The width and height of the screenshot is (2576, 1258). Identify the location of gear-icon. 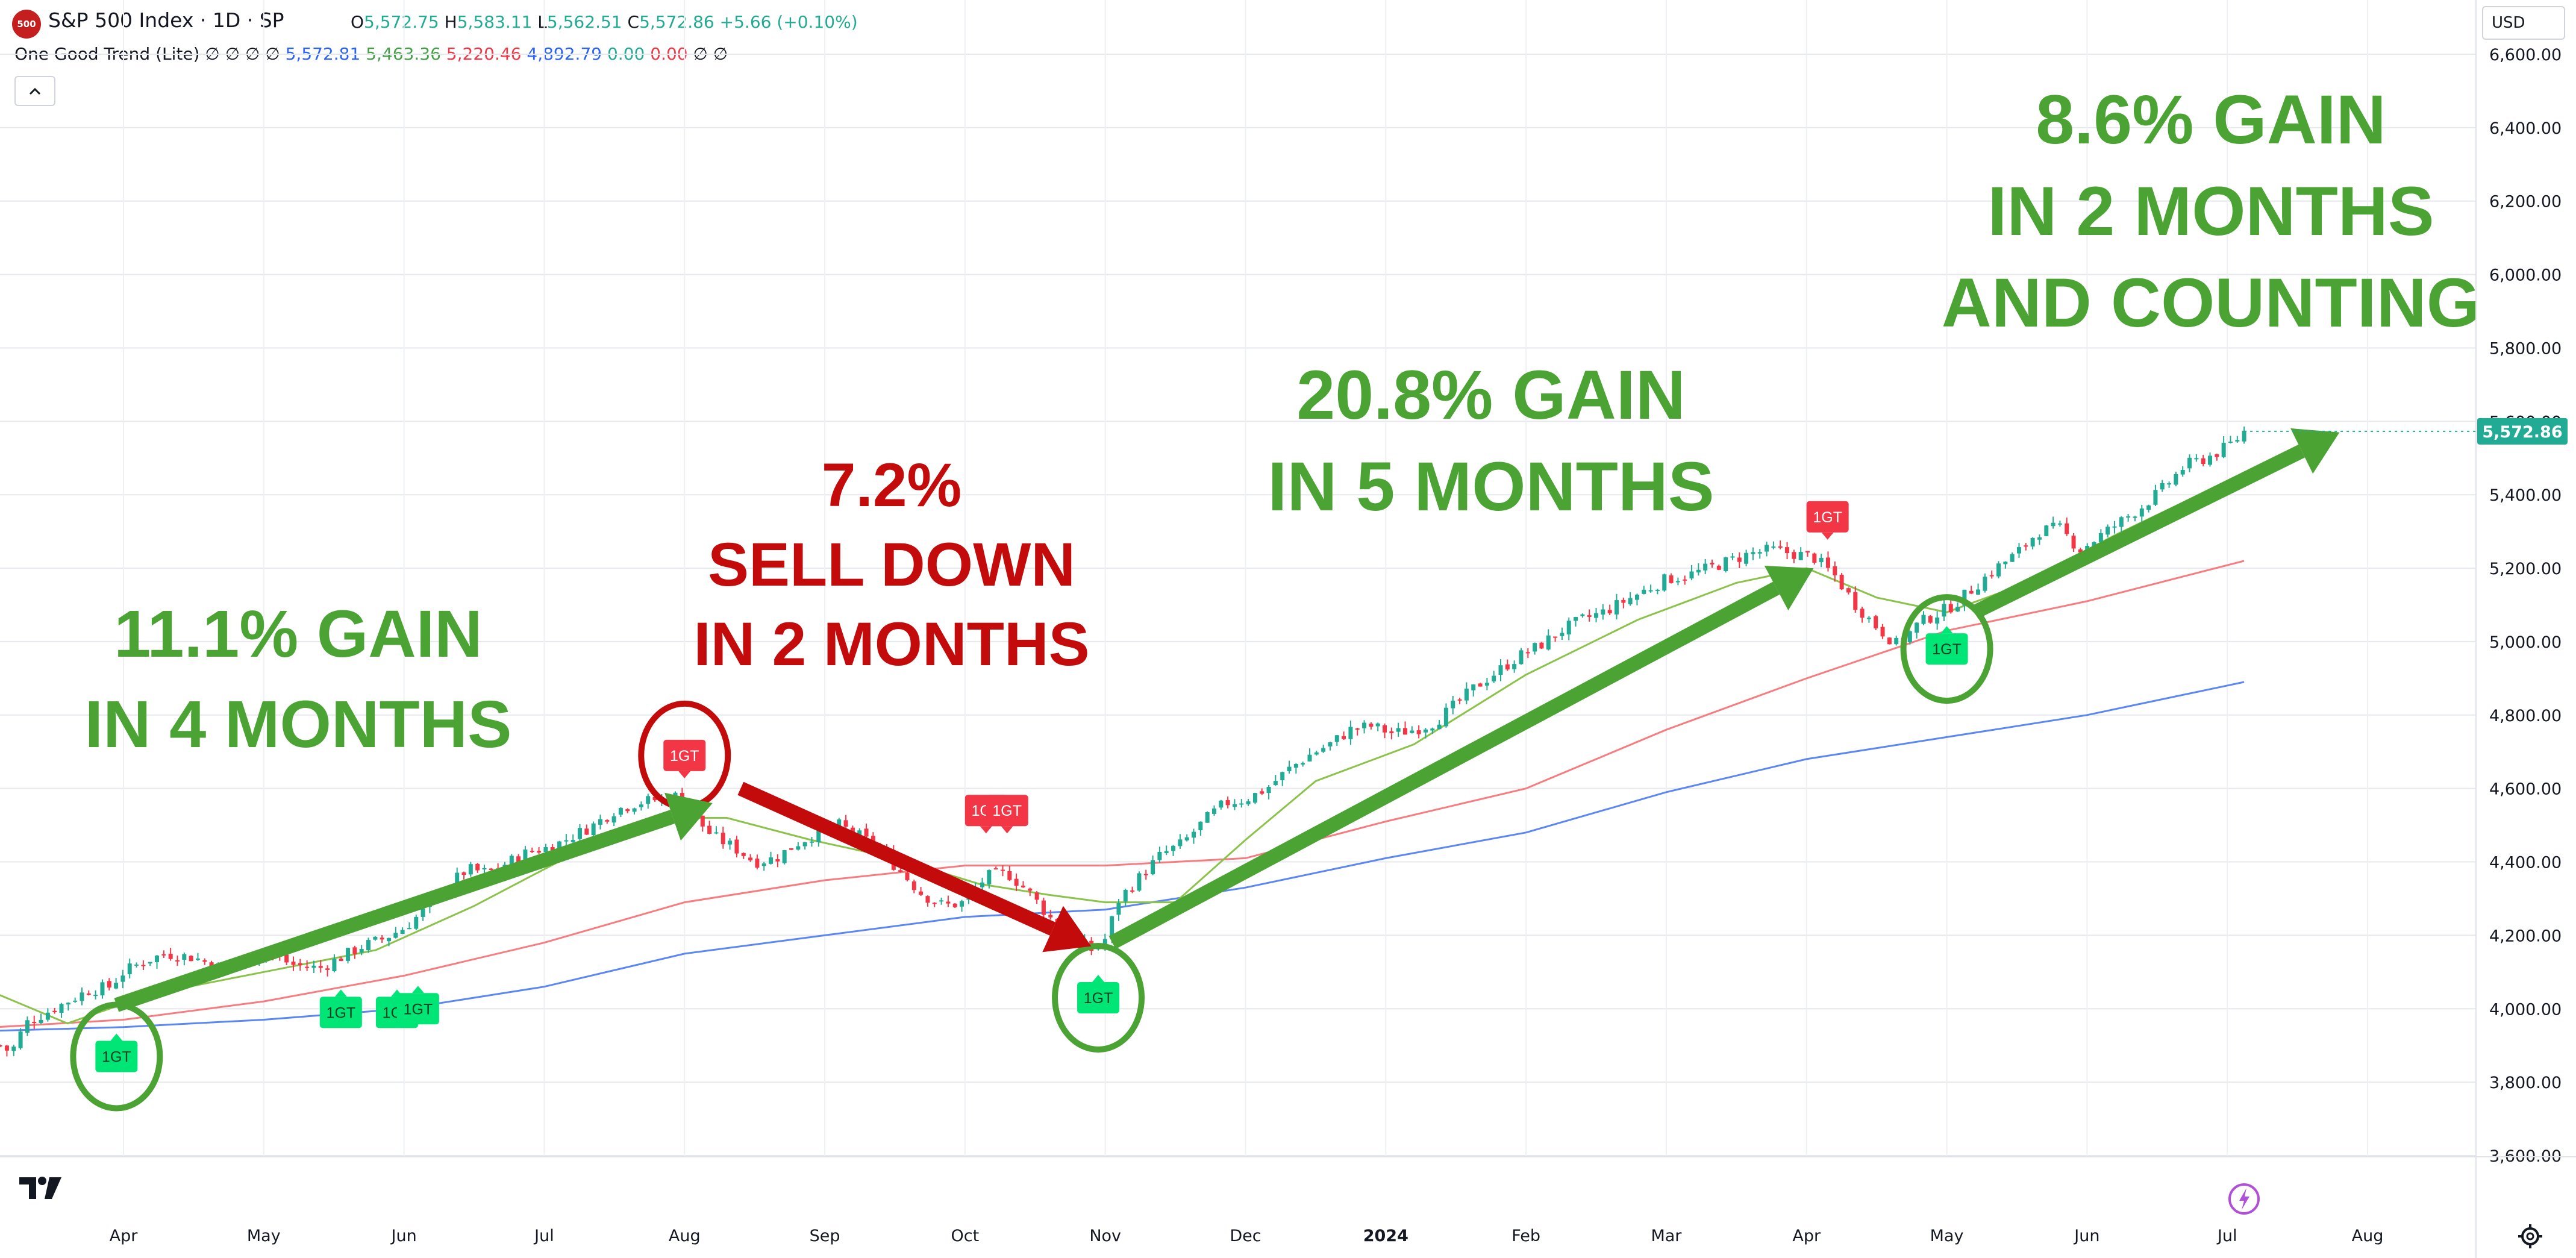
(2531, 1236).